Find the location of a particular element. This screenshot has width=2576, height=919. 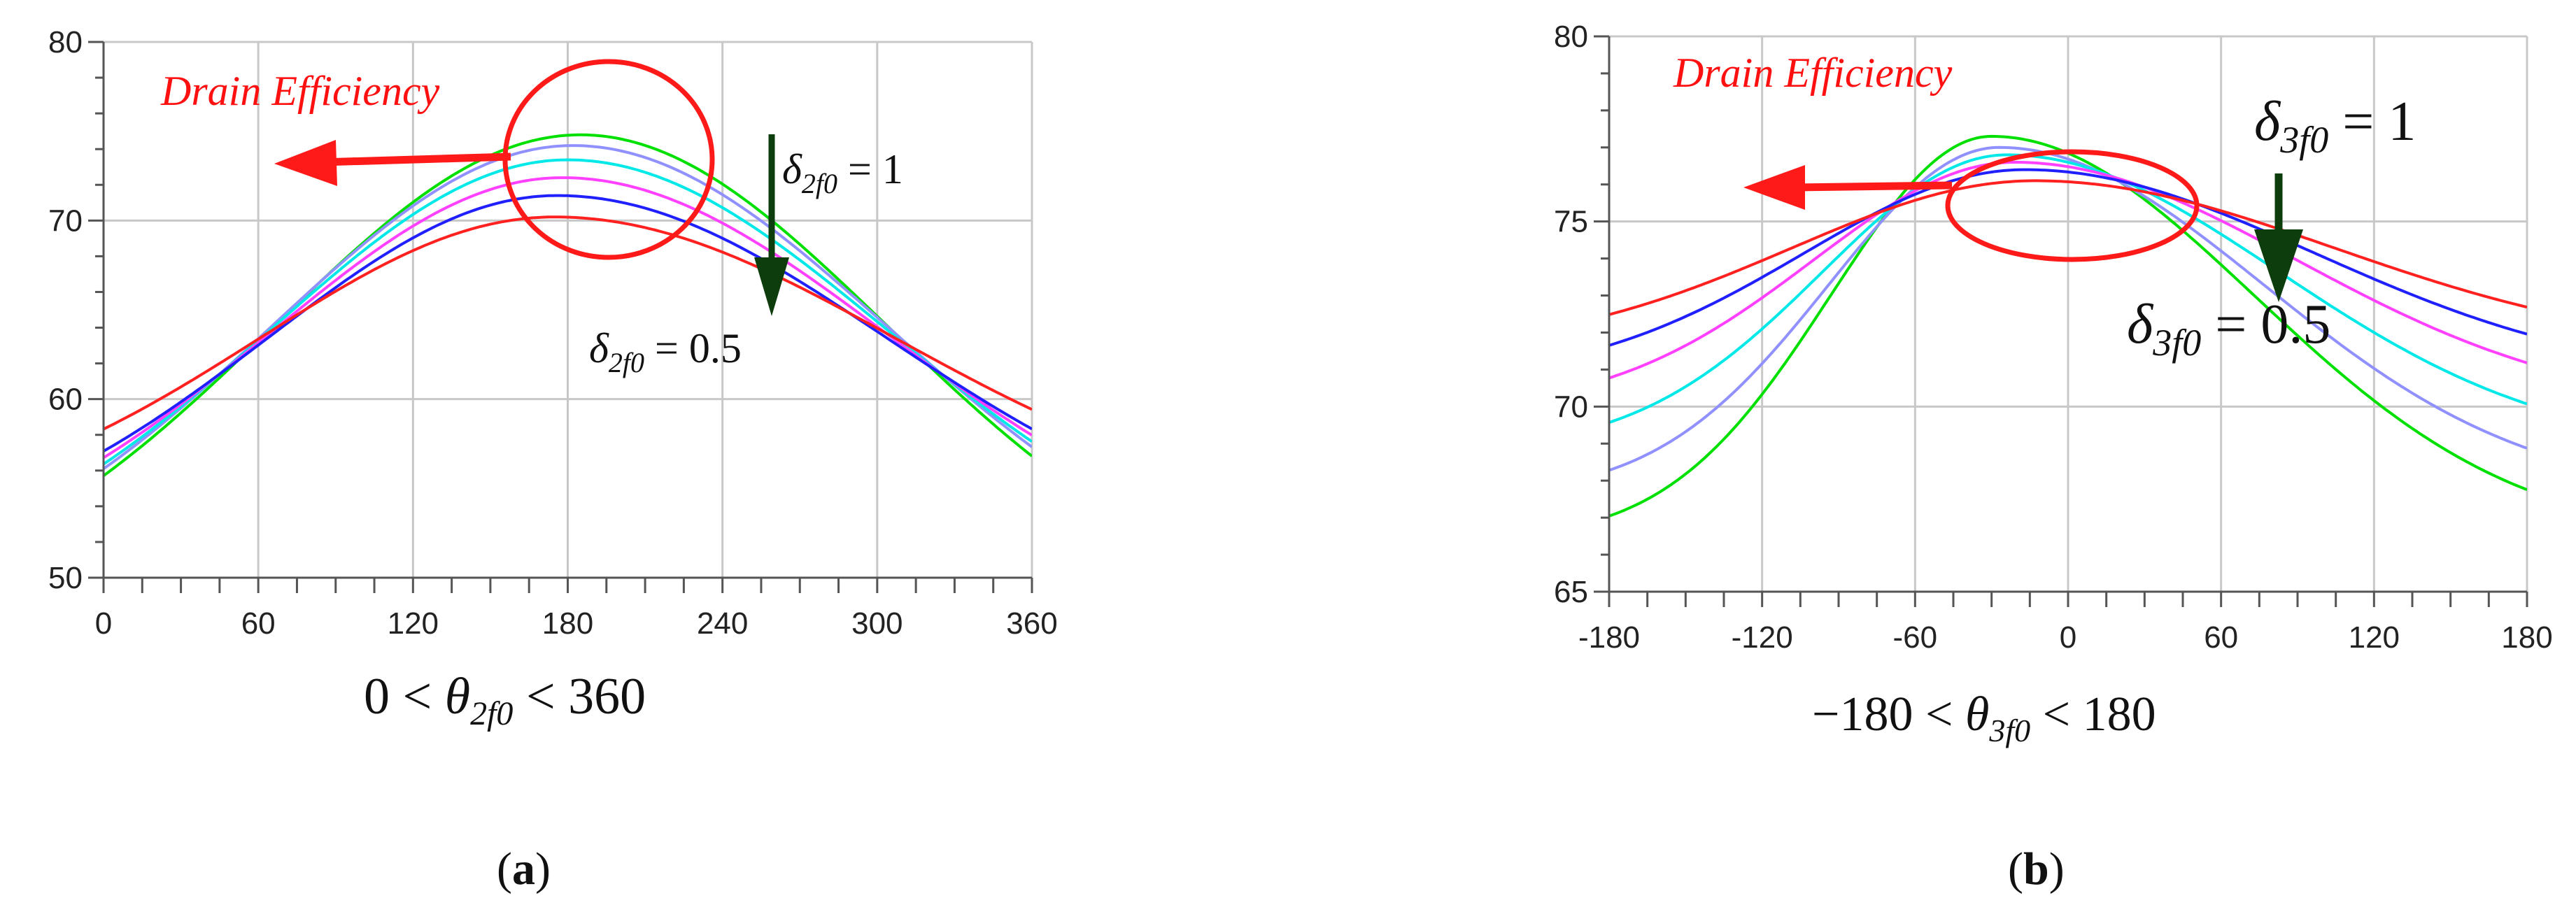

delta-high-label: δ3f0 = 1 is located at coordinates (2335, 126).